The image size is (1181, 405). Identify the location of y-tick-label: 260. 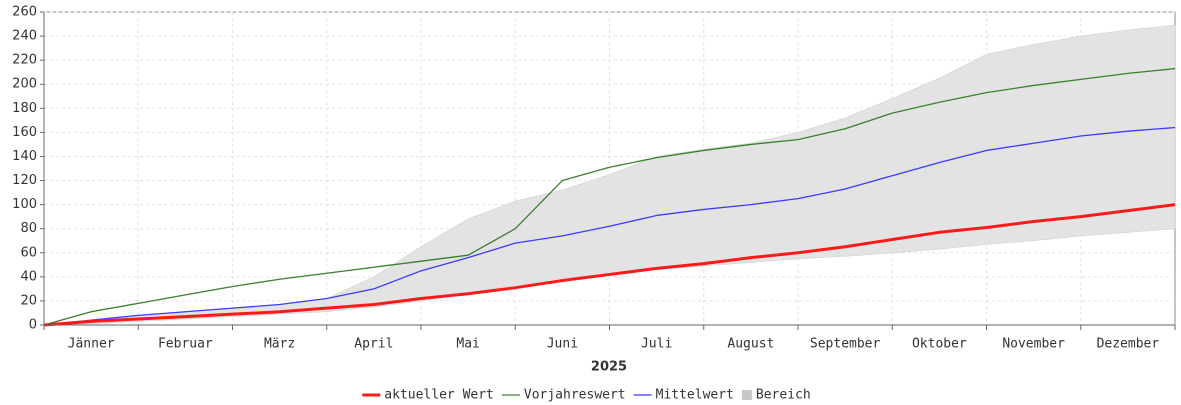
(24, 12).